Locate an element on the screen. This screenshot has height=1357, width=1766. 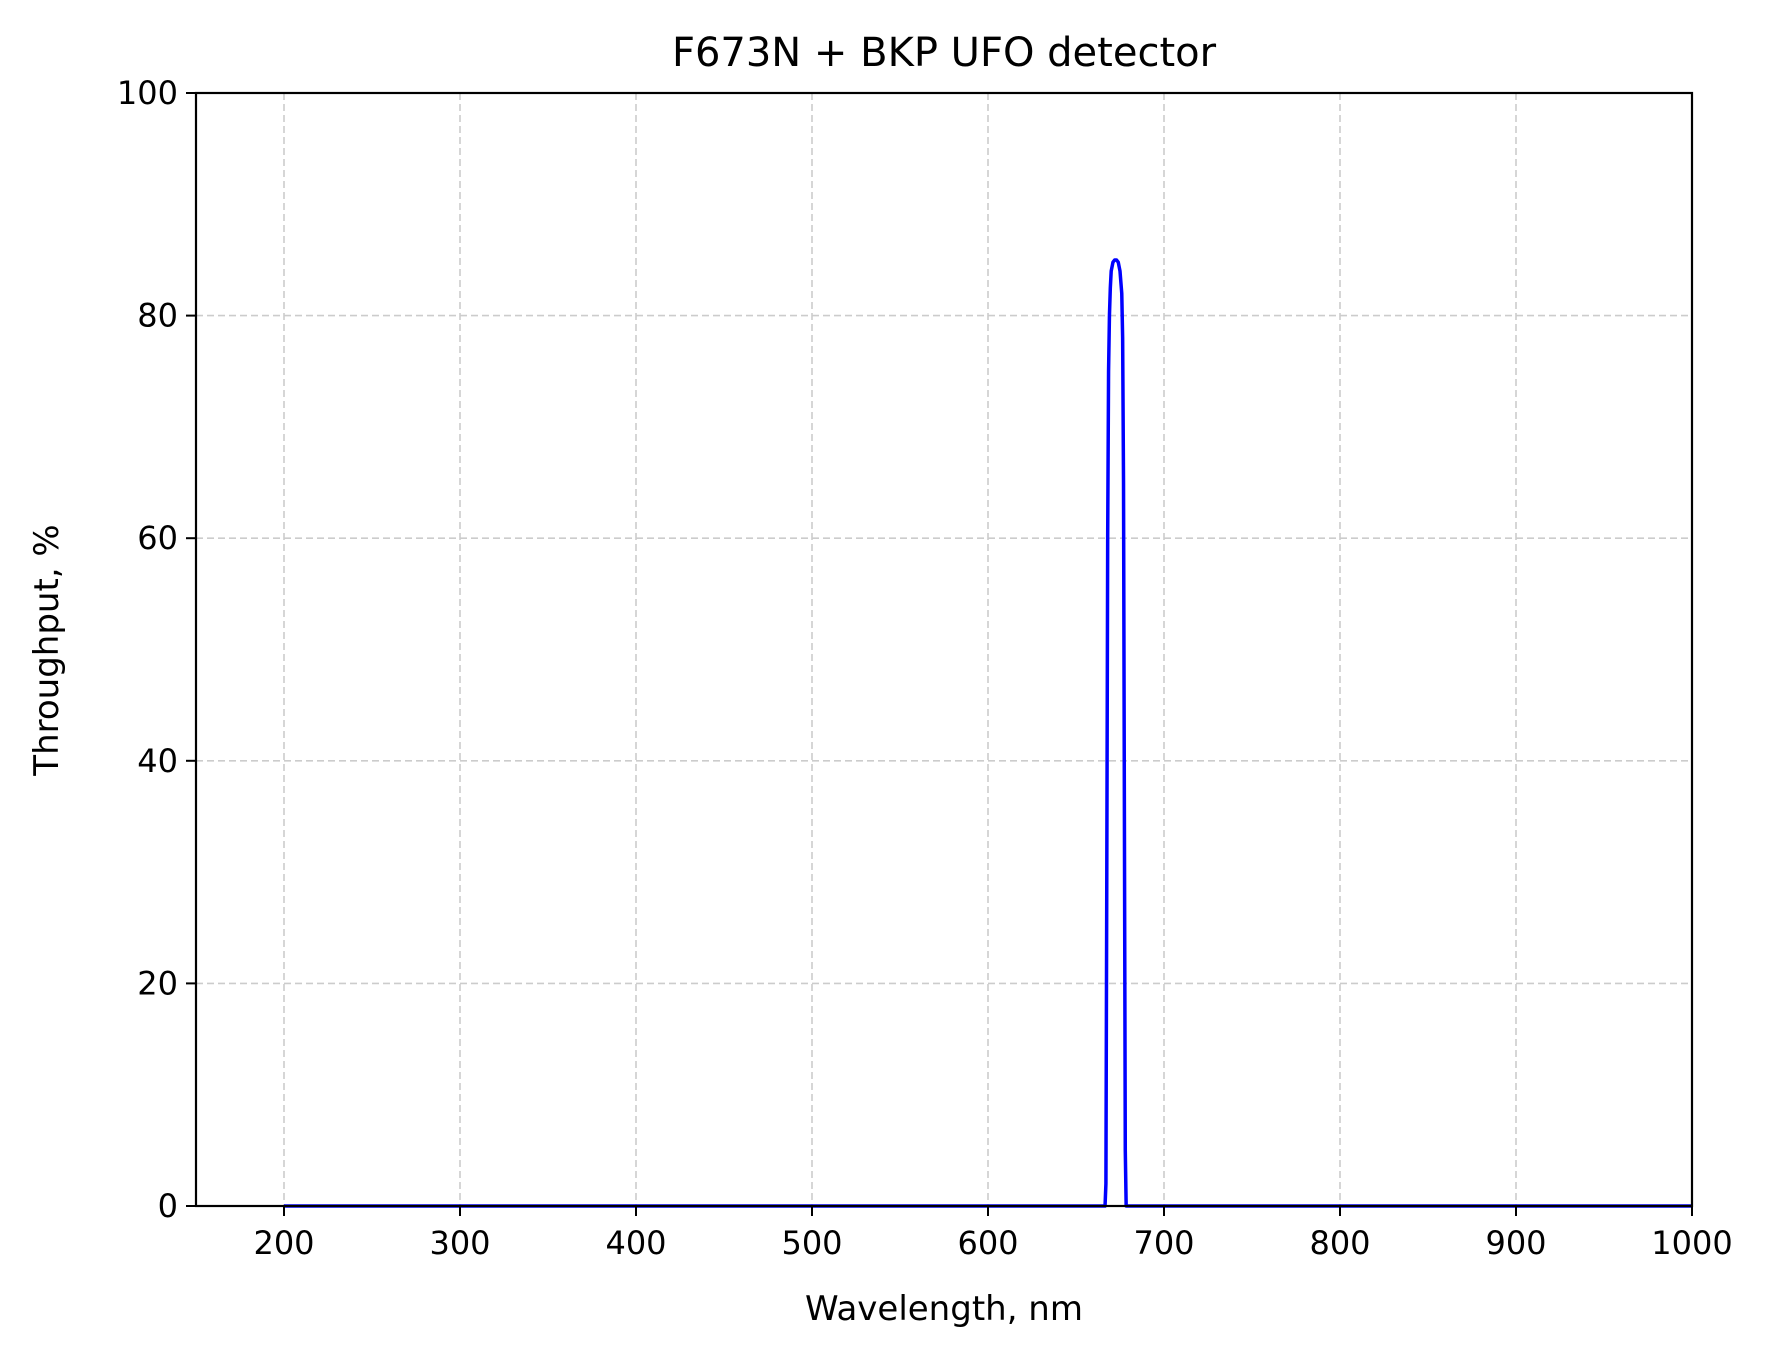
x-tick-label: 300 is located at coordinates (459, 1243).